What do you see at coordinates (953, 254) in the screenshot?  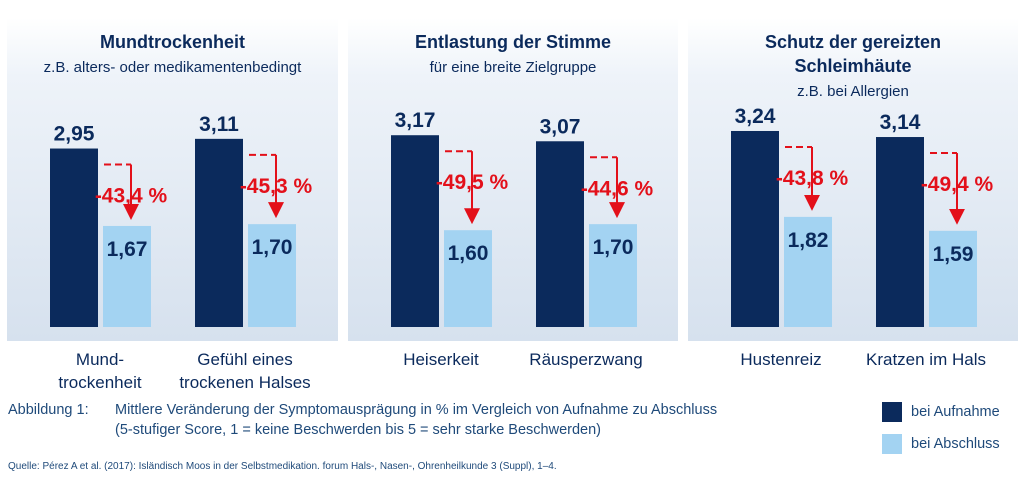 I see `value-label-abschluss: 1,59` at bounding box center [953, 254].